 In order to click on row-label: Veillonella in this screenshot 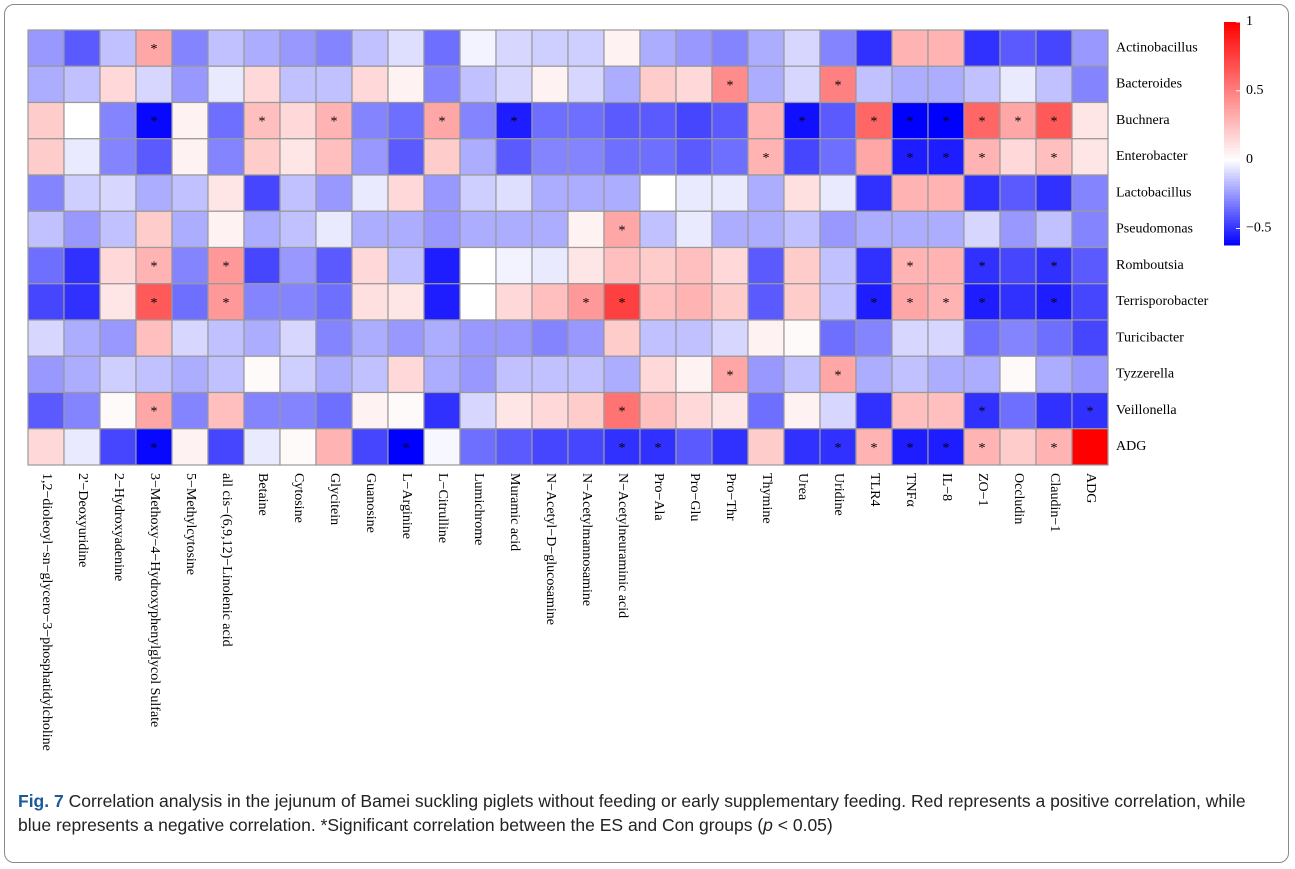, I will do `click(1146, 410)`.